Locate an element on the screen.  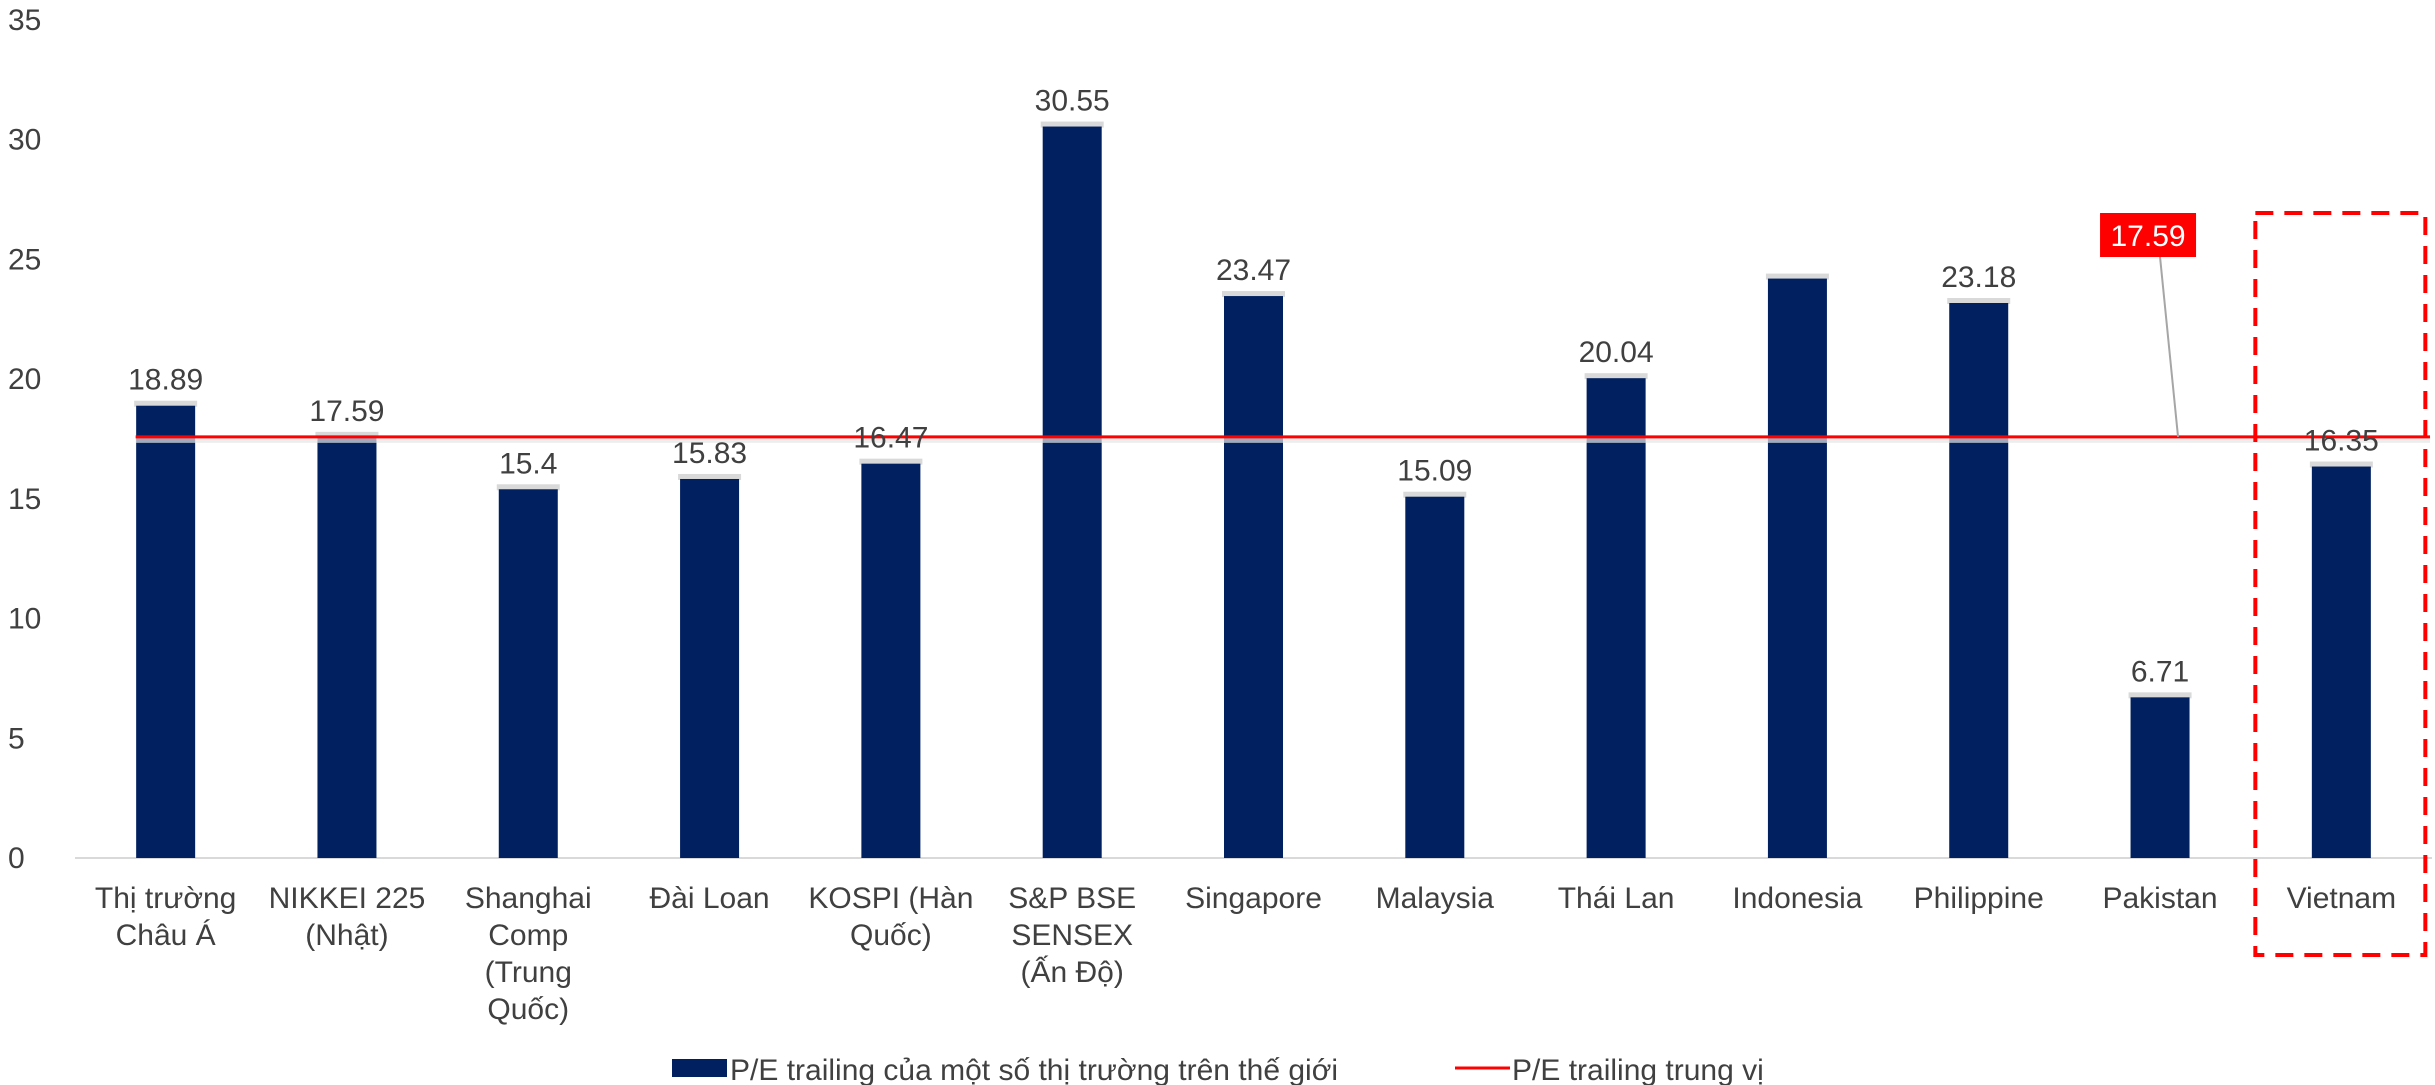
data-label: 16.47 is located at coordinates (890, 438).